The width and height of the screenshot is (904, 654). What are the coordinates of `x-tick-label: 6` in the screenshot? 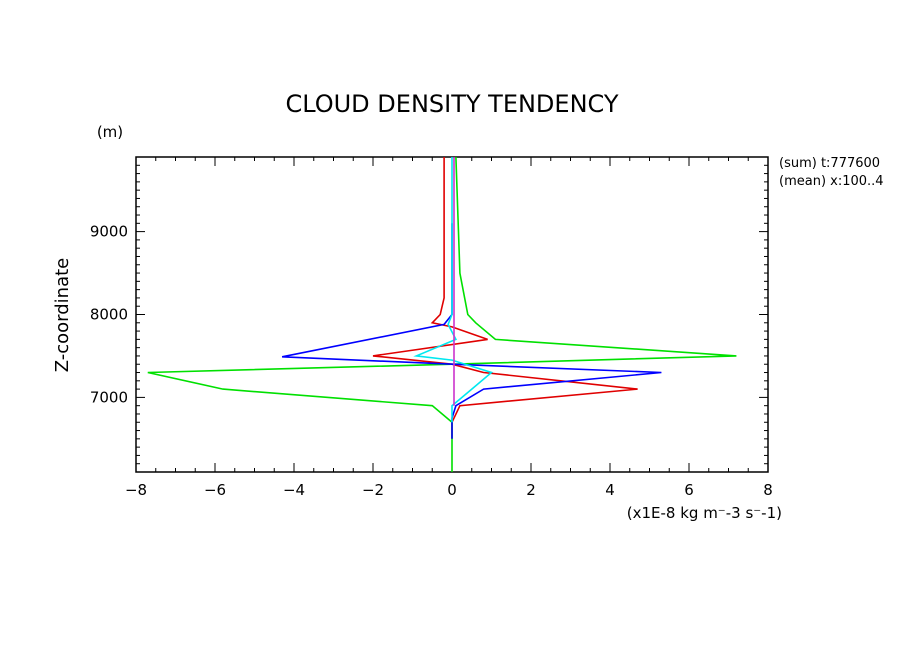 It's located at (689, 490).